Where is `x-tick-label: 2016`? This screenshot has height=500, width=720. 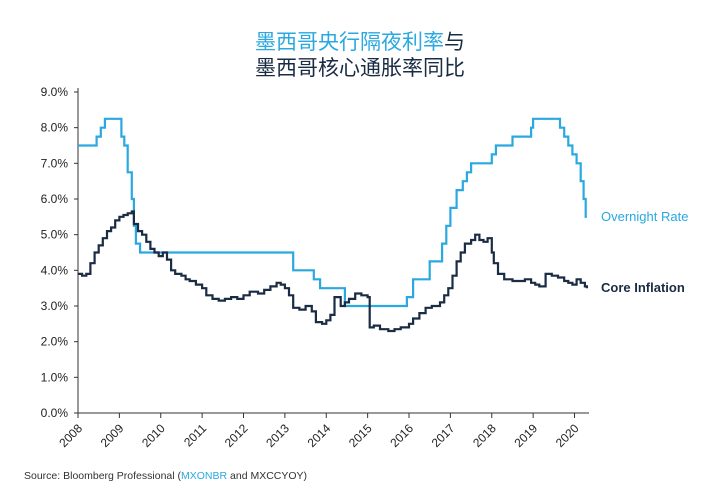
x-tick-label: 2016 is located at coordinates (401, 435).